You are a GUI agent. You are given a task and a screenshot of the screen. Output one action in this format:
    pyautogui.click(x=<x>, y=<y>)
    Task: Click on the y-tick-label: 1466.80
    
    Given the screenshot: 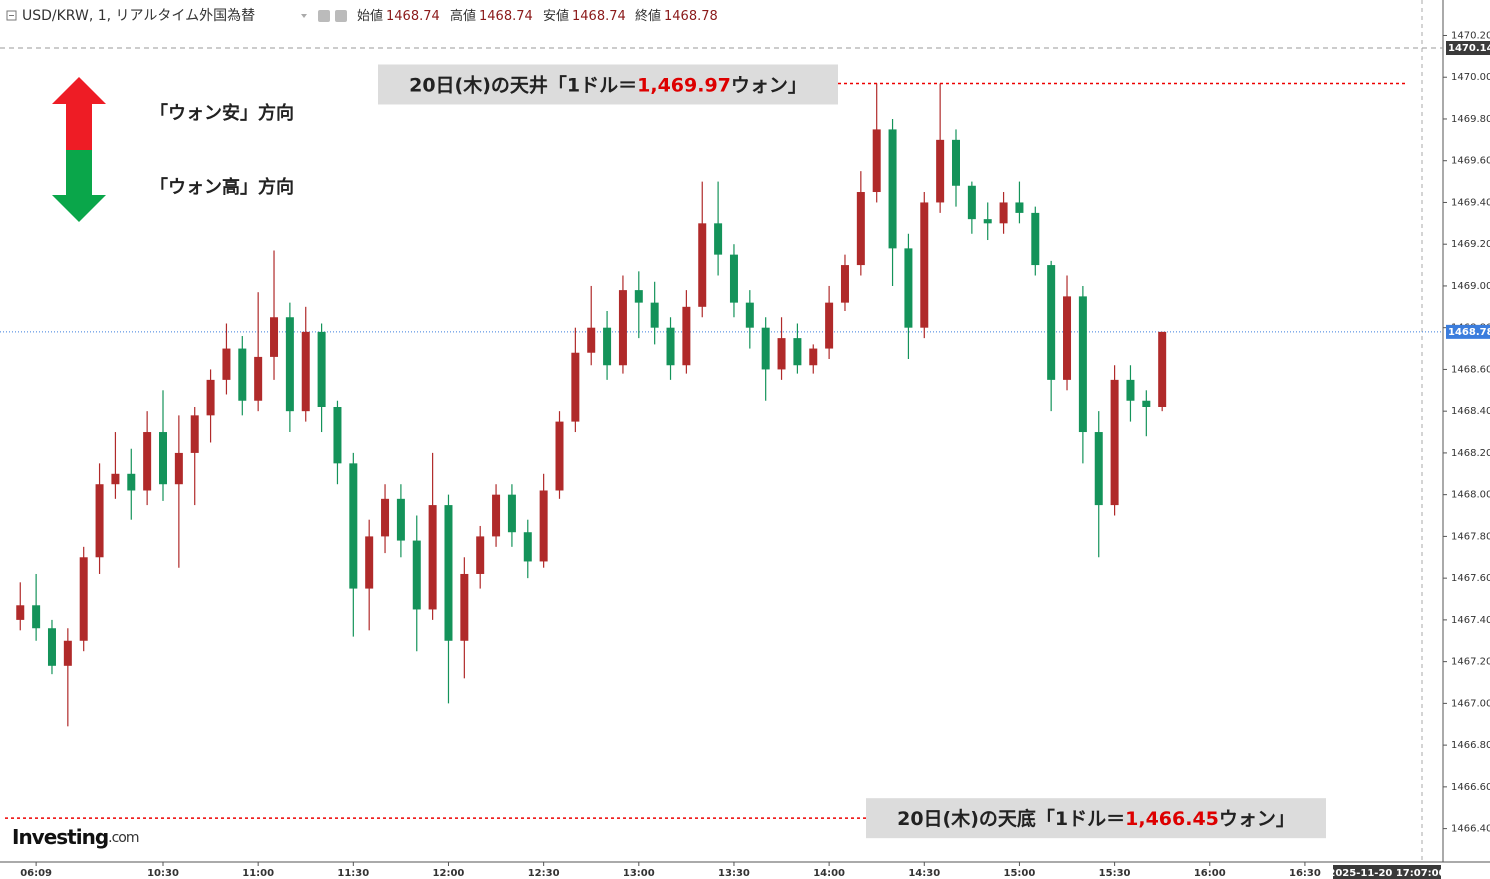 What is the action you would take?
    pyautogui.click(x=1470, y=745)
    